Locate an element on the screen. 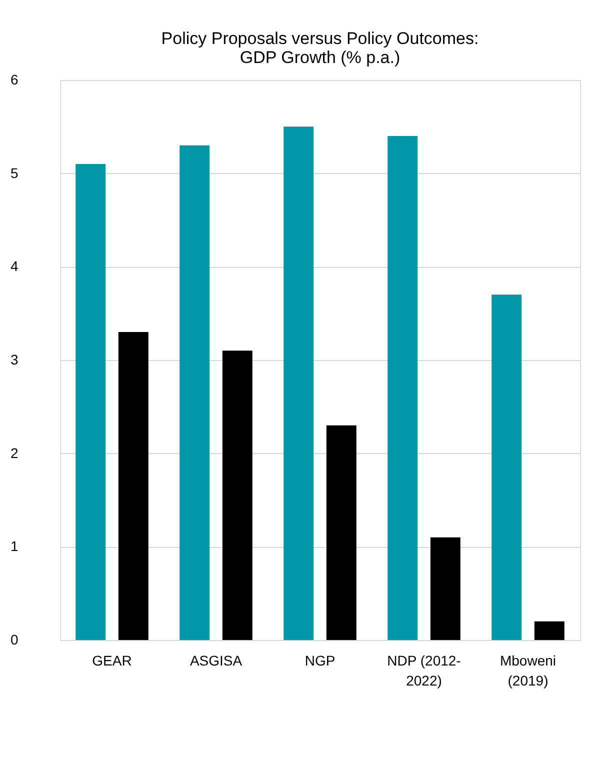 Image resolution: width=616 pixels, height=765 pixels. chart-title: Policy Proposals versus Policy Outcomes: GDP Growth (% p.a.) is located at coordinates (320, 48).